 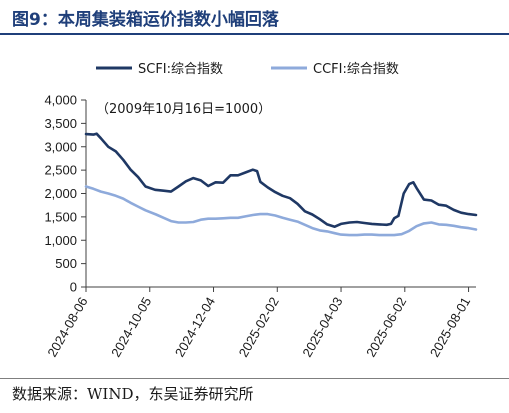 I want to click on x-tick-label: 2024-08-06, so click(x=67, y=326).